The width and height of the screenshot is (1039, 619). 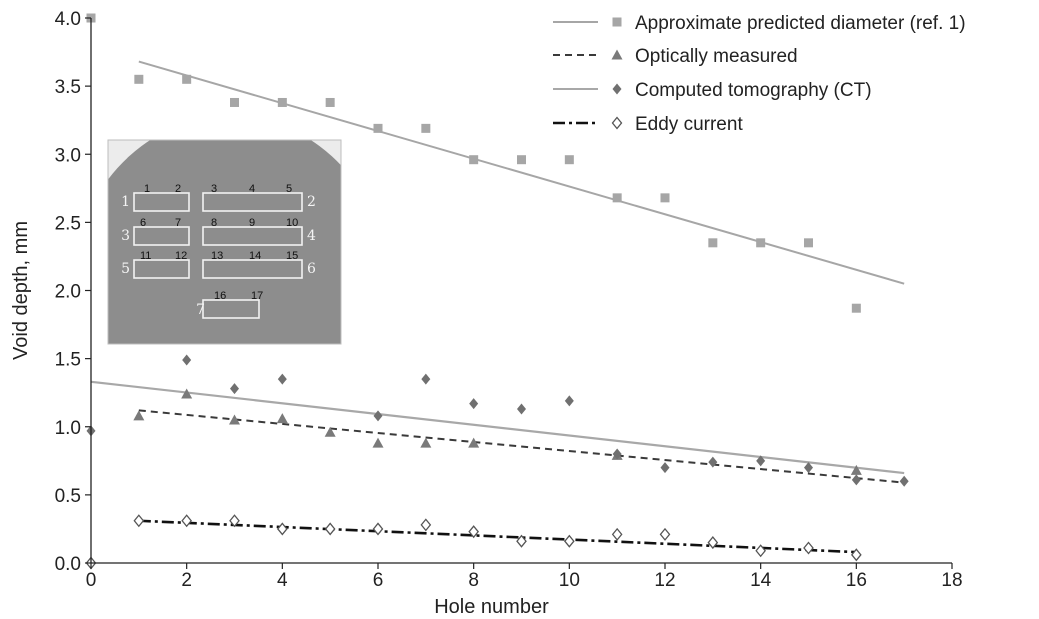 What do you see at coordinates (217, 256) in the screenshot?
I see `hole-label-13: 13` at bounding box center [217, 256].